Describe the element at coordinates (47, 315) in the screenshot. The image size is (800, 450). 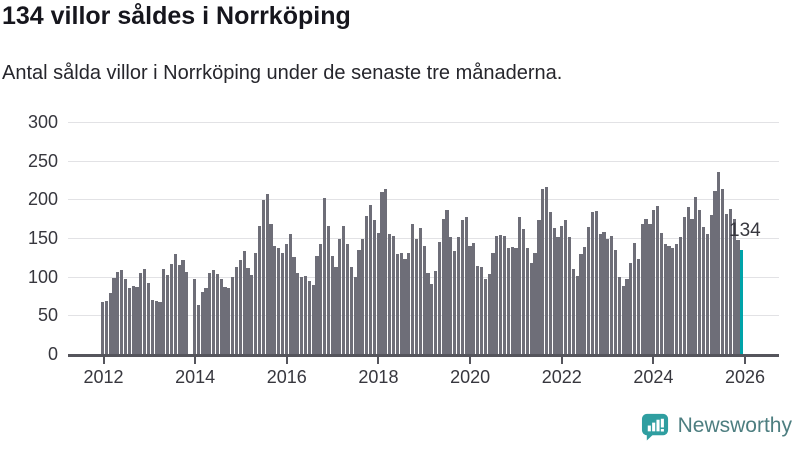
I see `y-tick-label: 50` at that location.